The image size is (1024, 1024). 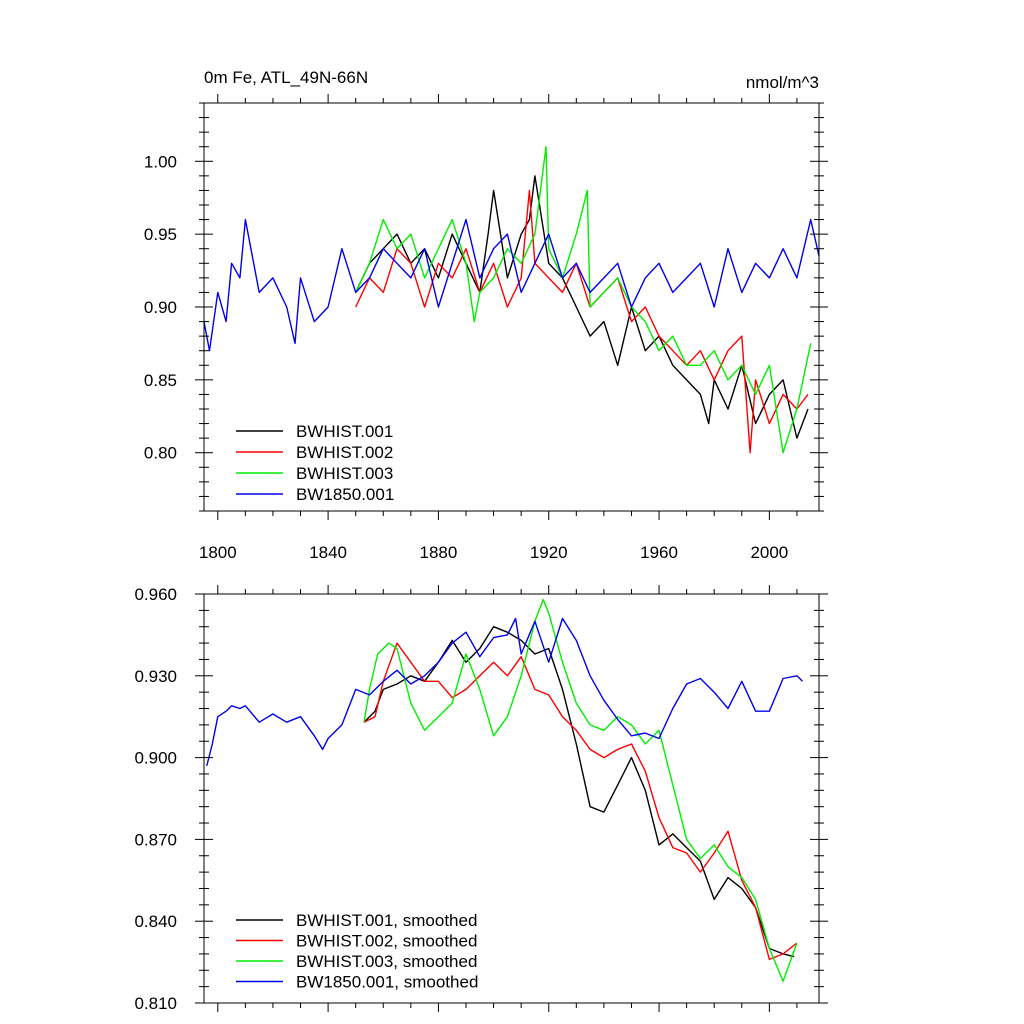 What do you see at coordinates (386, 941) in the screenshot?
I see `legend-label-1: BWHIST.002, smoothed` at bounding box center [386, 941].